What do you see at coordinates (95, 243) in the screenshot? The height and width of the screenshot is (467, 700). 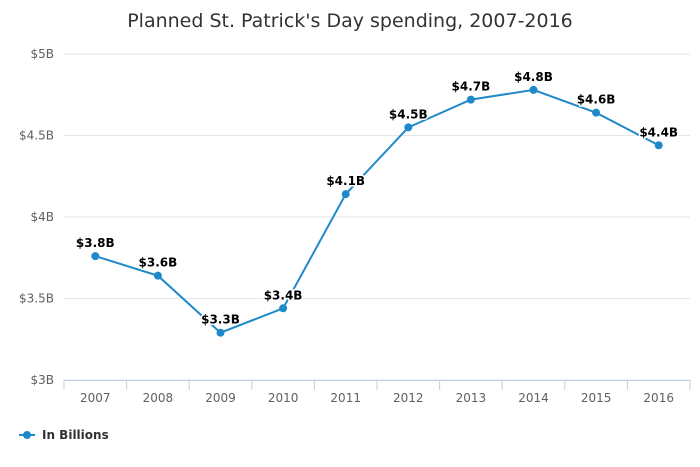 I see `data-label: $3.8B` at bounding box center [95, 243].